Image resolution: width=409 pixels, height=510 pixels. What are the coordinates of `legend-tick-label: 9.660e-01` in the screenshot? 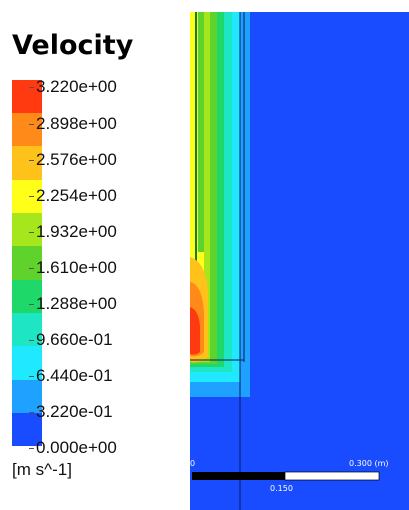 It's located at (71, 339).